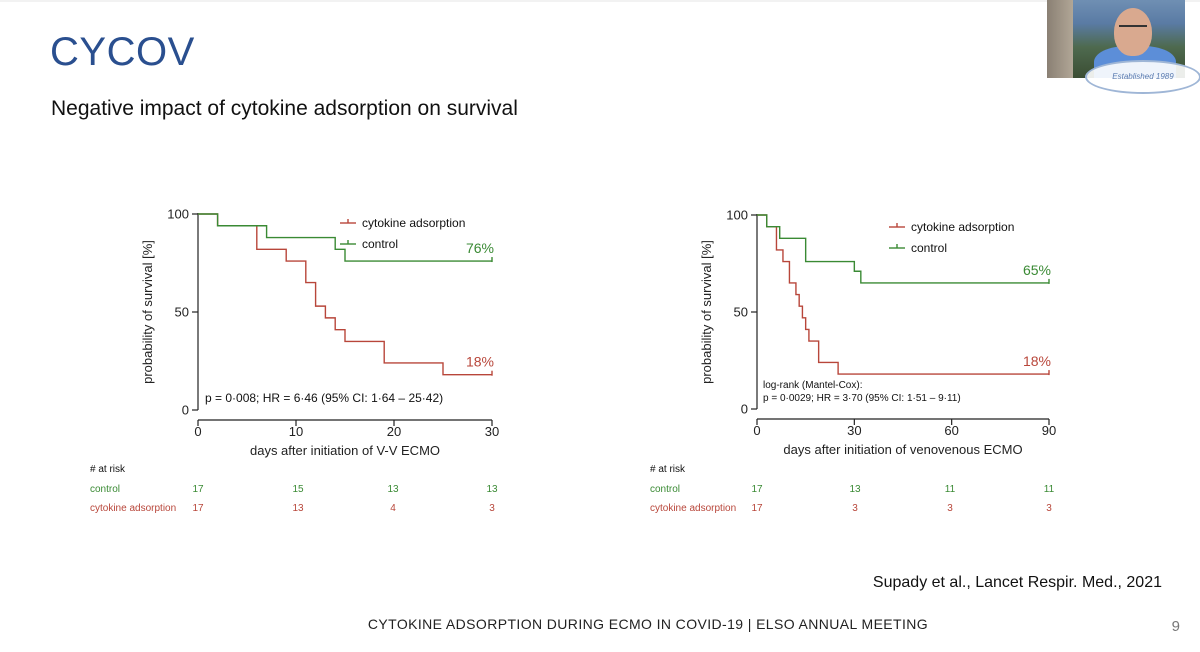 The height and width of the screenshot is (652, 1200). I want to click on chart1-risk-table-header: # at risk, so click(108, 469).